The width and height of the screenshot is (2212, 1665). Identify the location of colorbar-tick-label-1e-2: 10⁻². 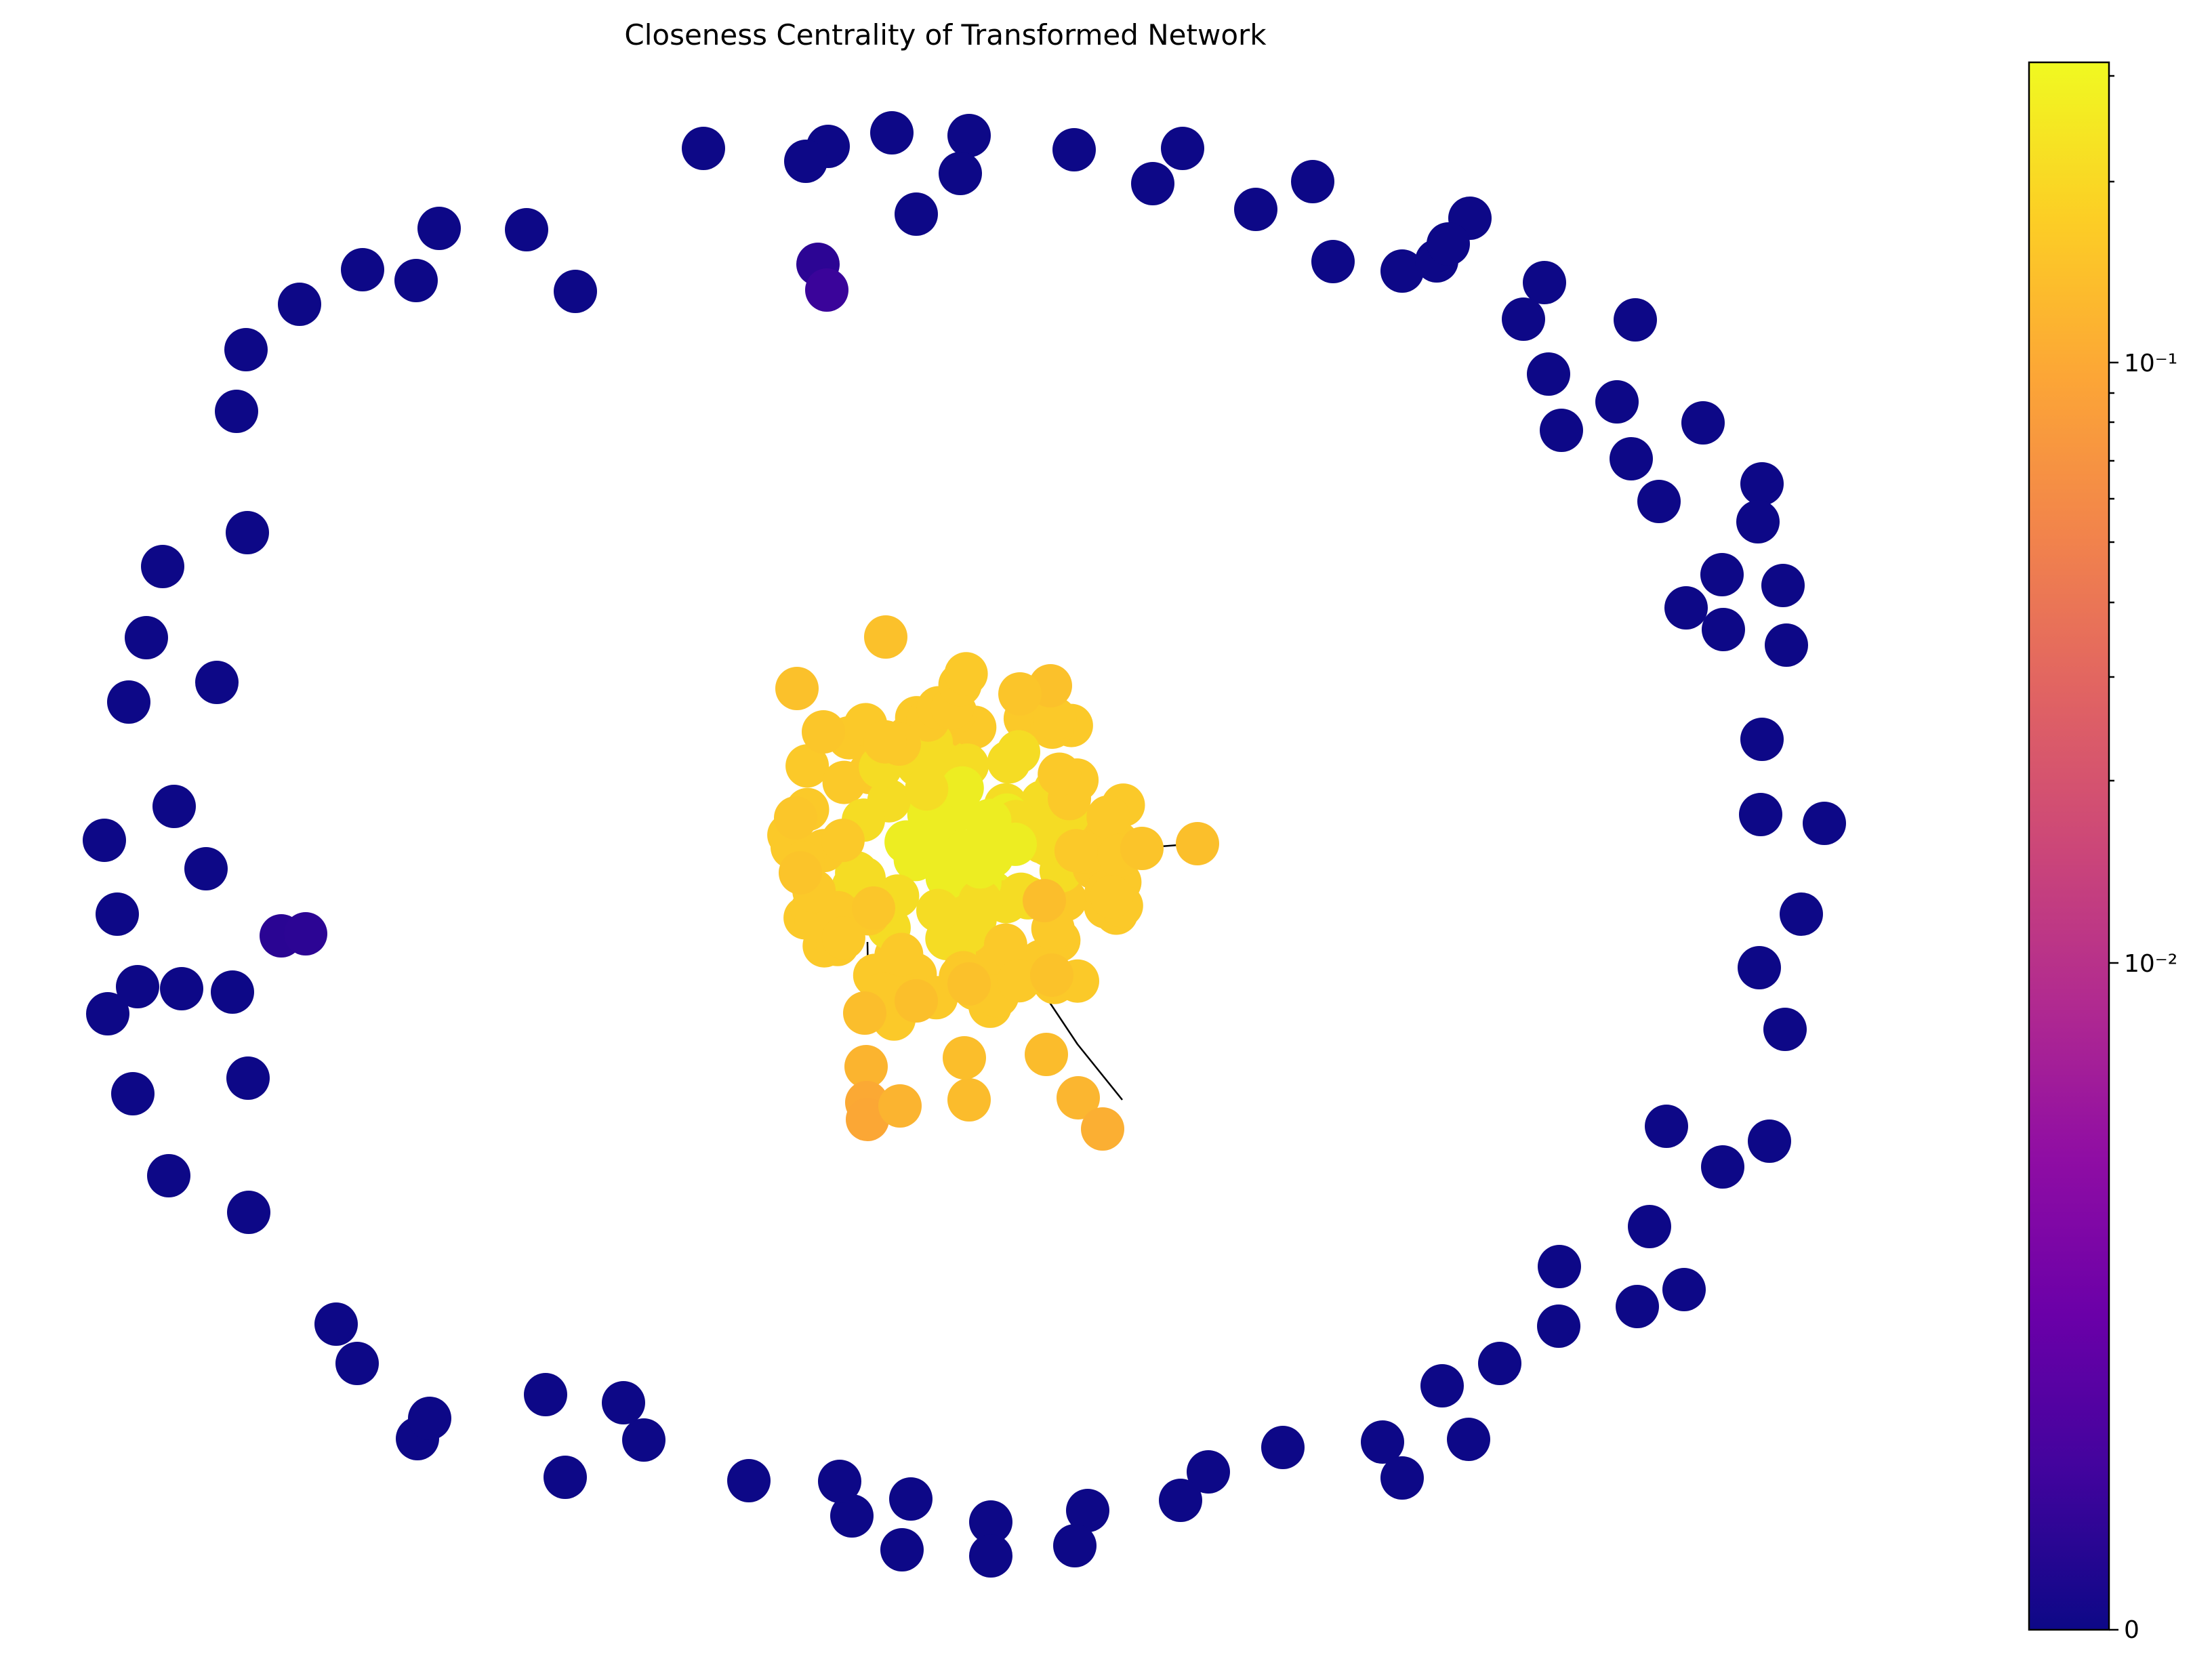
(2150, 964).